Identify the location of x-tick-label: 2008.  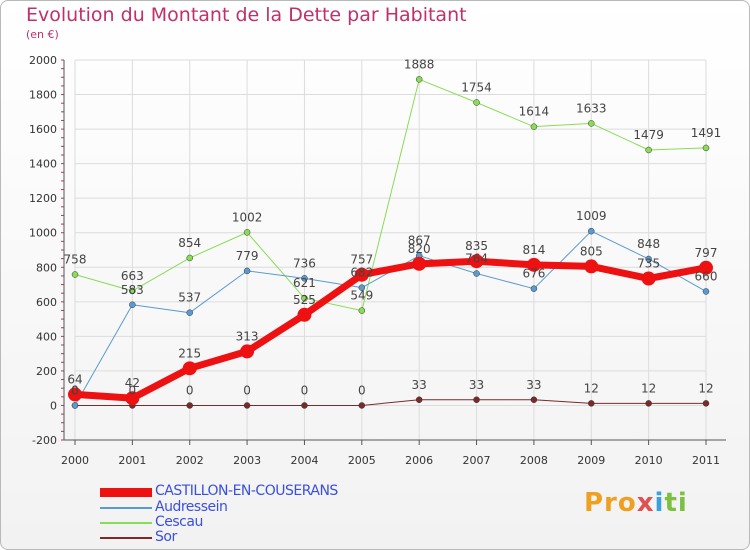
(534, 460).